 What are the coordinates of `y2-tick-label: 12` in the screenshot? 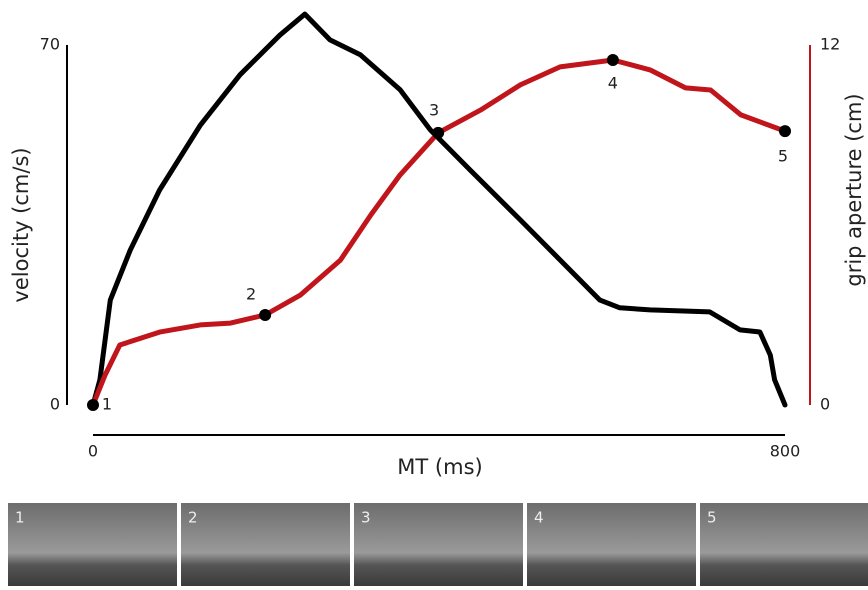 It's located at (830, 44).